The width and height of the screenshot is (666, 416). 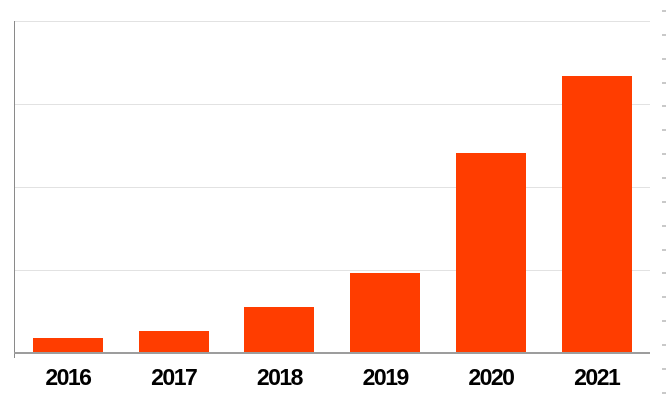 What do you see at coordinates (491, 377) in the screenshot?
I see `x-axis-label-2020: 2020` at bounding box center [491, 377].